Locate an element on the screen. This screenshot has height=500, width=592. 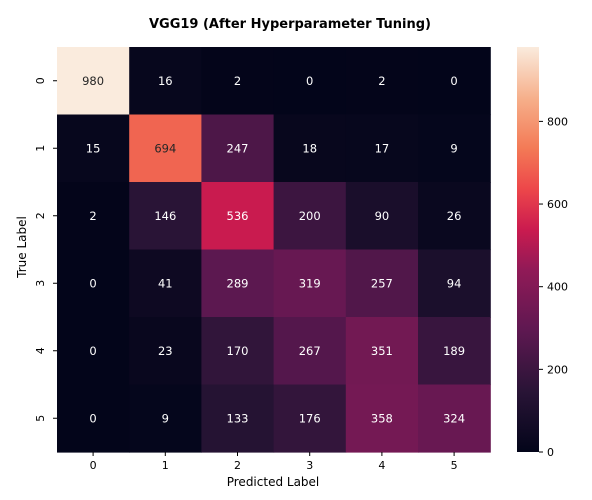
x-tick-label: 0 is located at coordinates (93, 465).